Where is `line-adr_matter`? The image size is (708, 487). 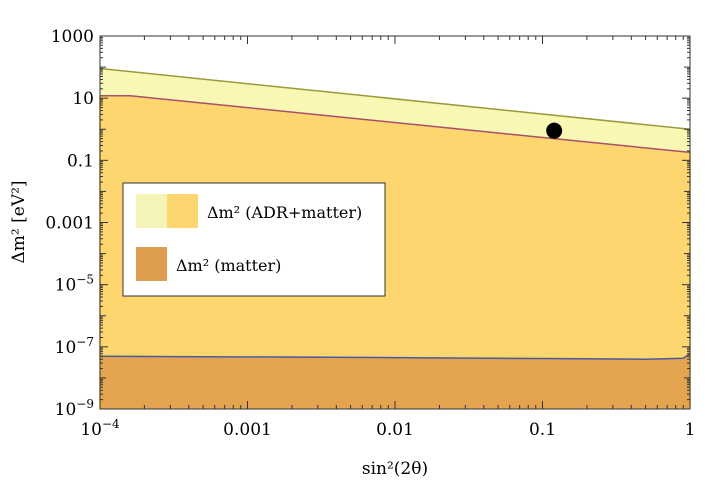
line-adr_matter is located at coordinates (395, 124).